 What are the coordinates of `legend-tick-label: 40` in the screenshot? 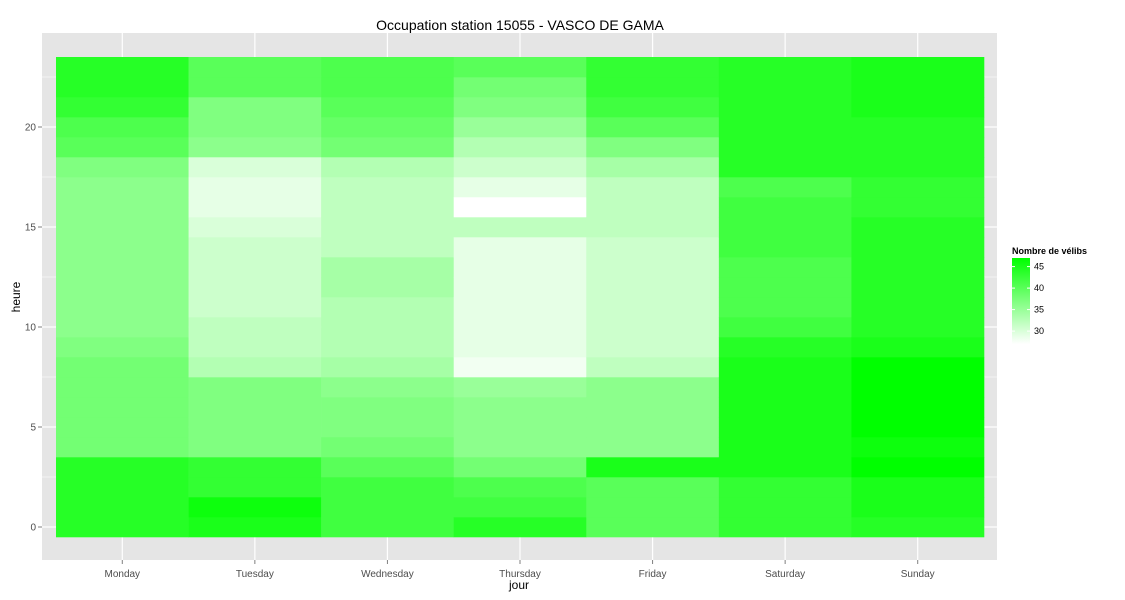 It's located at (1039, 288).